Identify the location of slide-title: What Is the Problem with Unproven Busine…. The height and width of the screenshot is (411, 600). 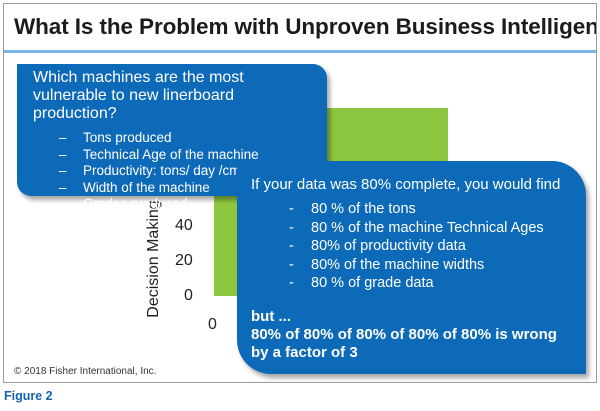
(305, 26).